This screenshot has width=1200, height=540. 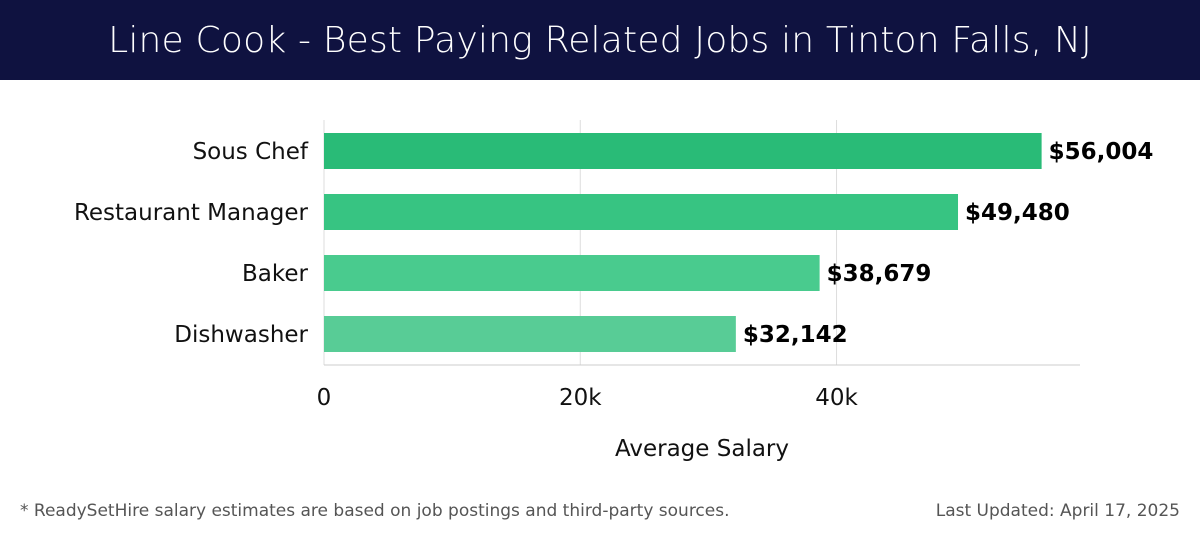 What do you see at coordinates (1057, 511) in the screenshot?
I see `last-updated: Last Updated: April 17, 2025` at bounding box center [1057, 511].